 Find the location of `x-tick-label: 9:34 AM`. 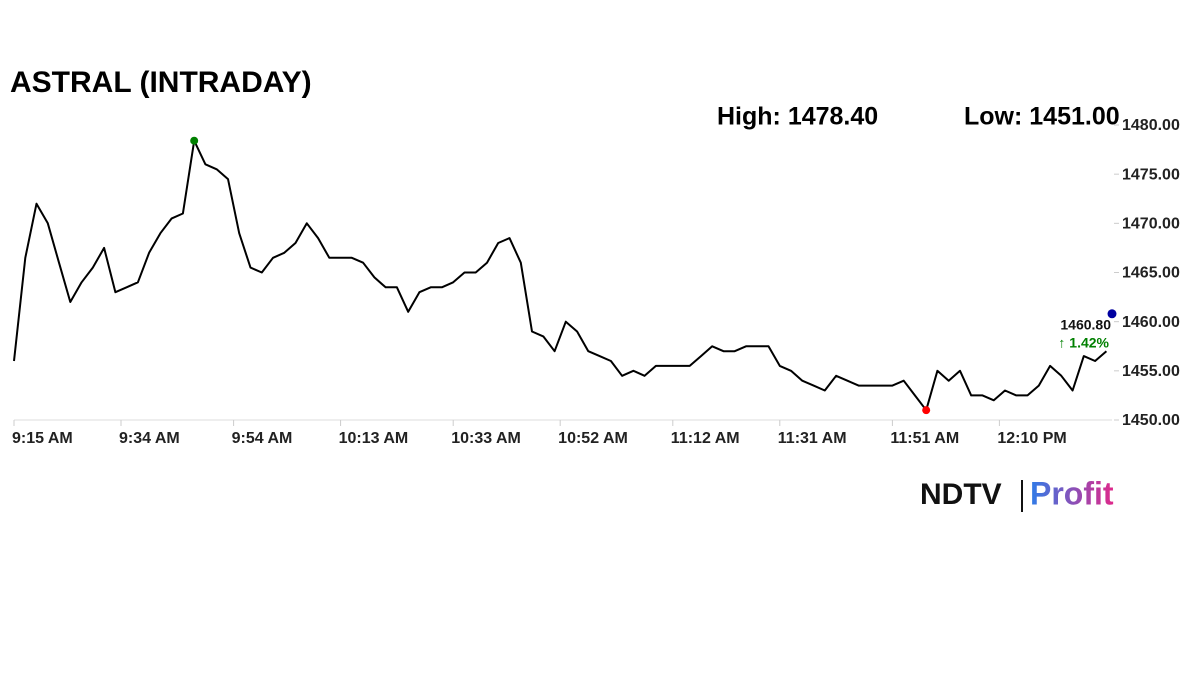

x-tick-label: 9:34 AM is located at coordinates (149, 438).